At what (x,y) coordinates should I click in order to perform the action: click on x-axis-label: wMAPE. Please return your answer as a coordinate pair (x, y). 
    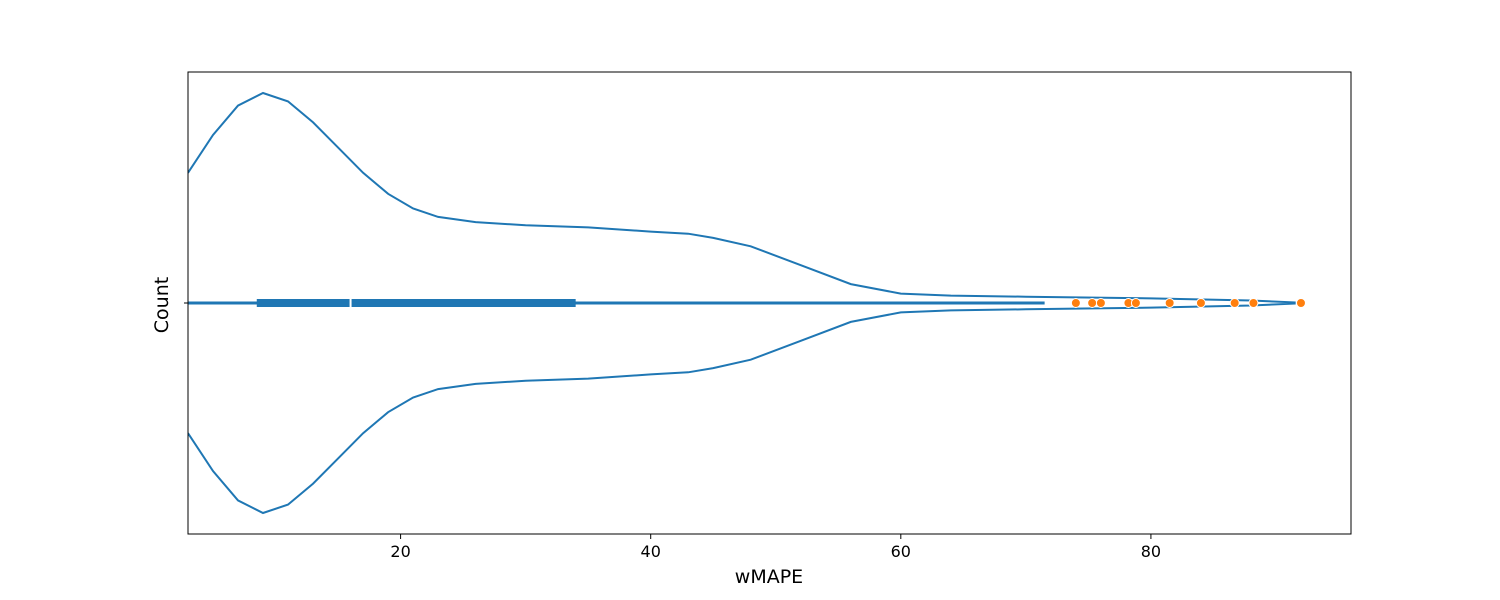
    Looking at the image, I should click on (769, 577).